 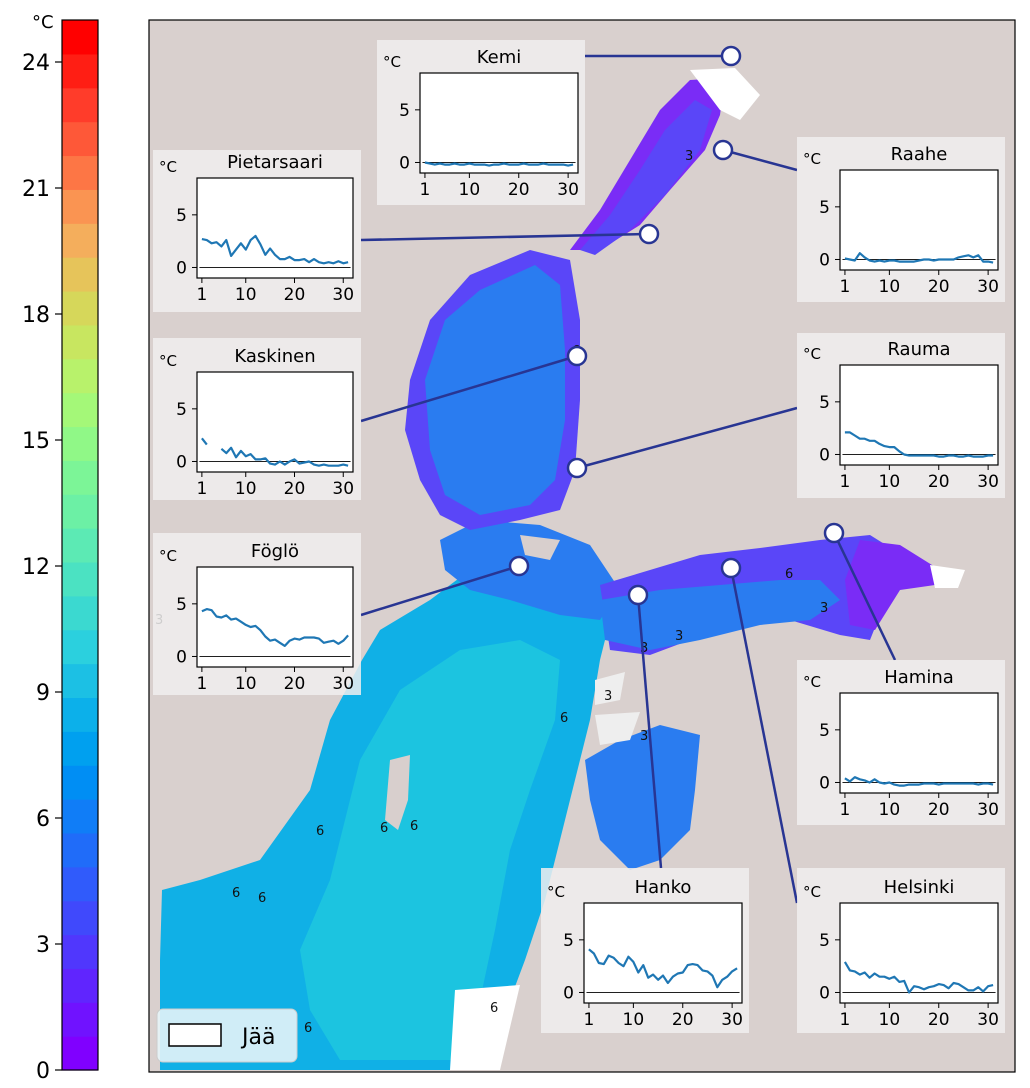 I want to click on ice-legend: Jää, so click(x=227, y=1035).